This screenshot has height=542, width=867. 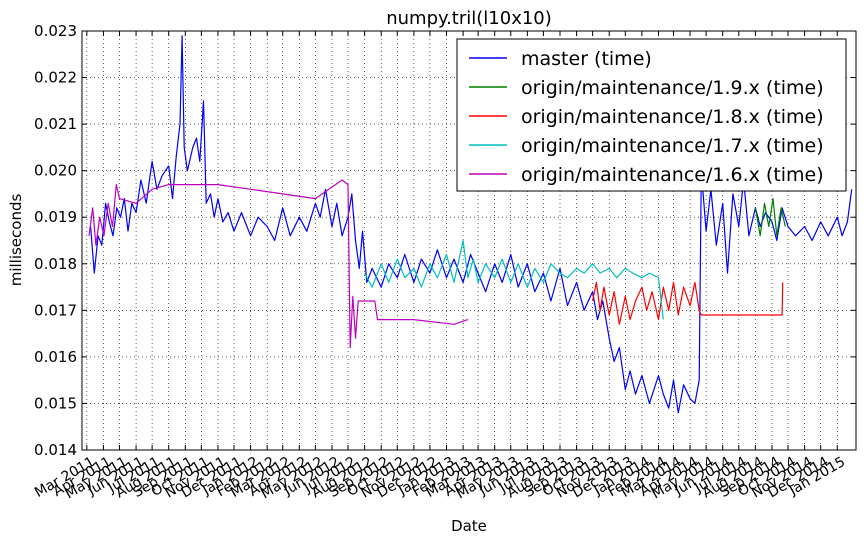 What do you see at coordinates (672, 146) in the screenshot?
I see `legend-label: origin/maintenance/1.7.x (time)` at bounding box center [672, 146].